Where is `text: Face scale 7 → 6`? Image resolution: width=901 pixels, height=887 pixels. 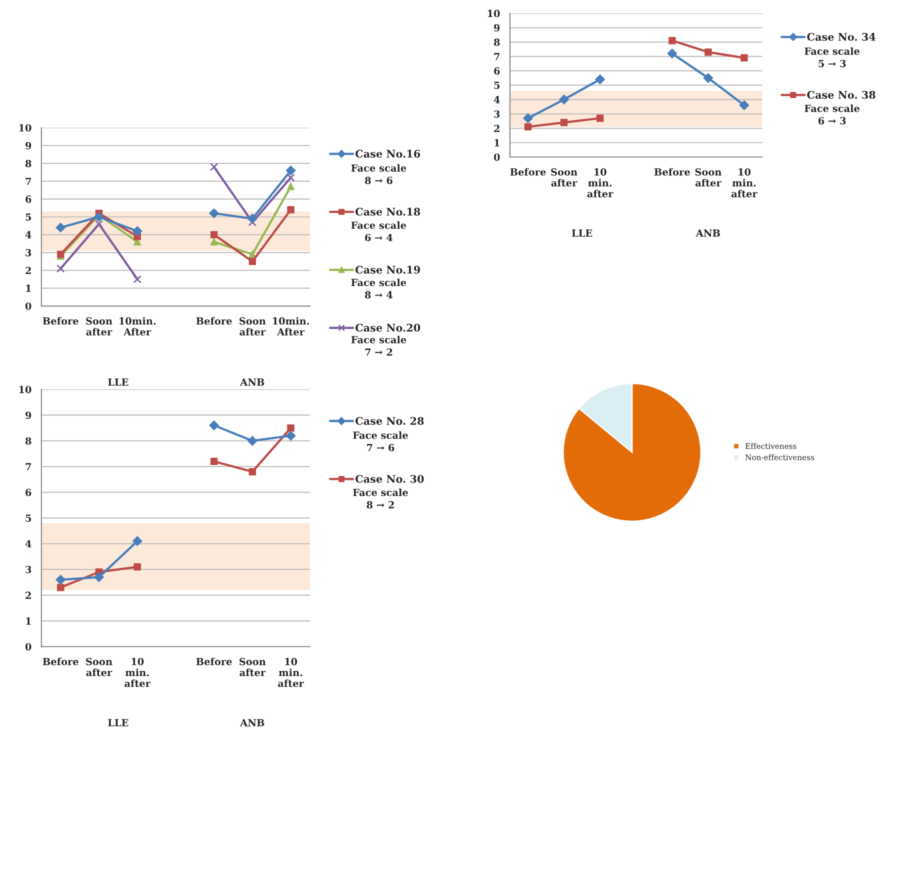
text: Face scale 7 → 6 is located at coordinates (380, 441).